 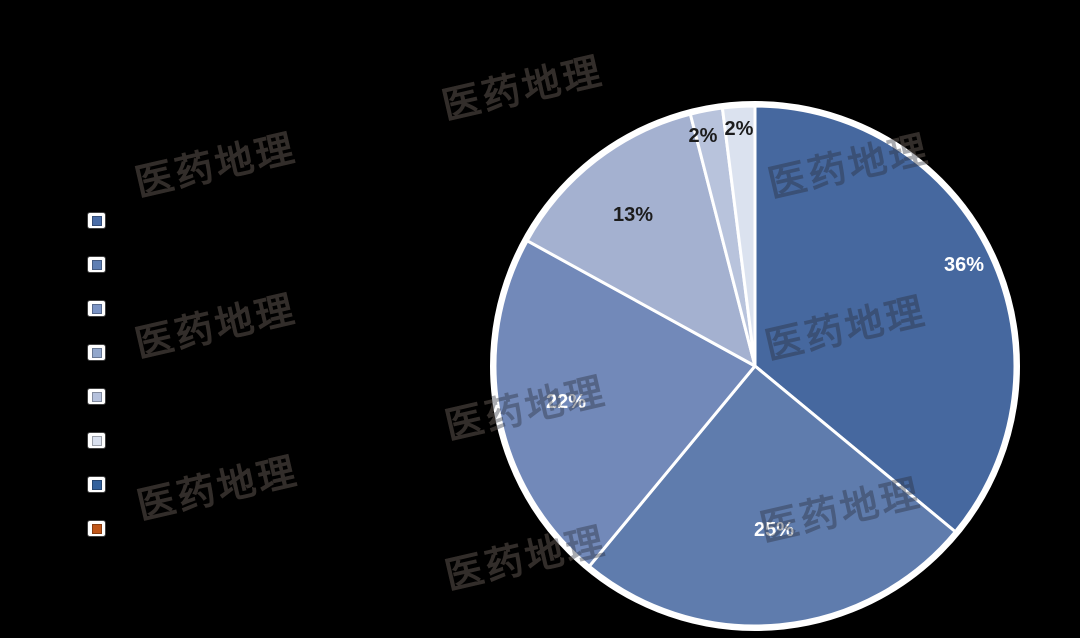 I want to click on pie-slice-label: 22%, so click(x=566, y=402).